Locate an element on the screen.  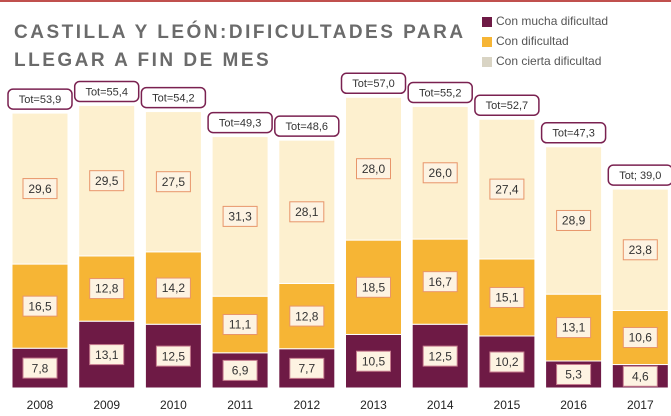
value-label: 18,5 is located at coordinates (374, 287).